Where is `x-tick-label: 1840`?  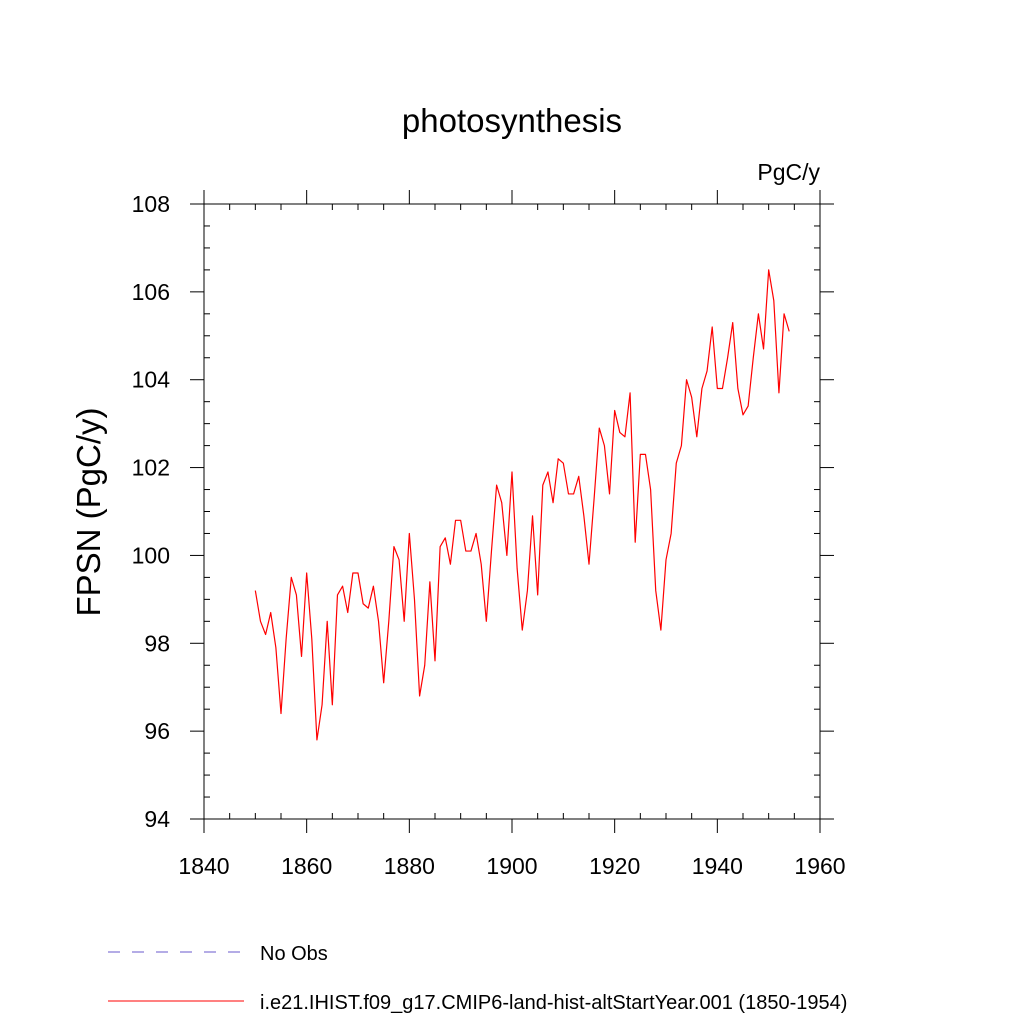 x-tick-label: 1840 is located at coordinates (203, 866).